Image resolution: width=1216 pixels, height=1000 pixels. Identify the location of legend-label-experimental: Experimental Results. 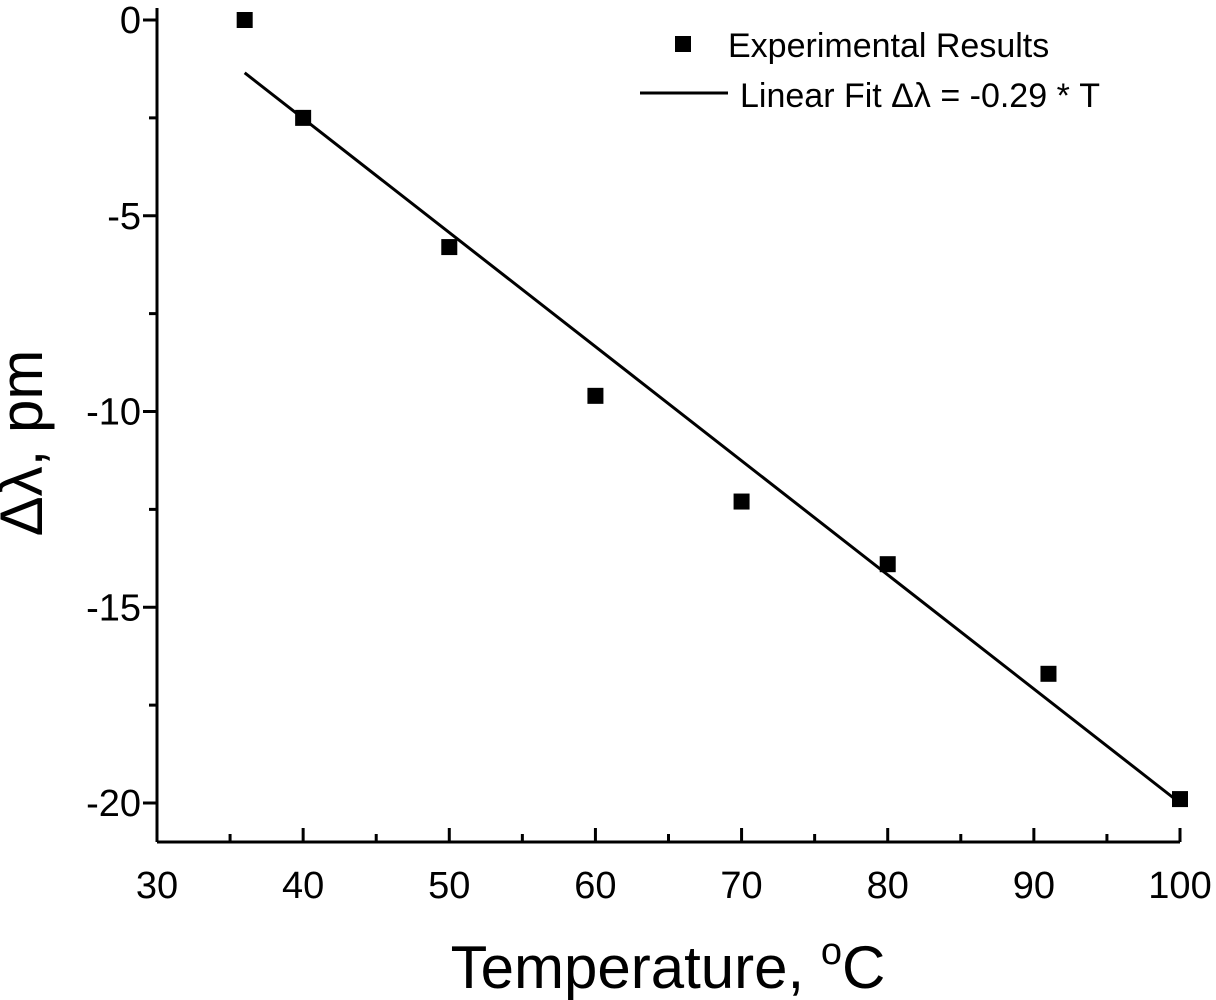
(888, 46).